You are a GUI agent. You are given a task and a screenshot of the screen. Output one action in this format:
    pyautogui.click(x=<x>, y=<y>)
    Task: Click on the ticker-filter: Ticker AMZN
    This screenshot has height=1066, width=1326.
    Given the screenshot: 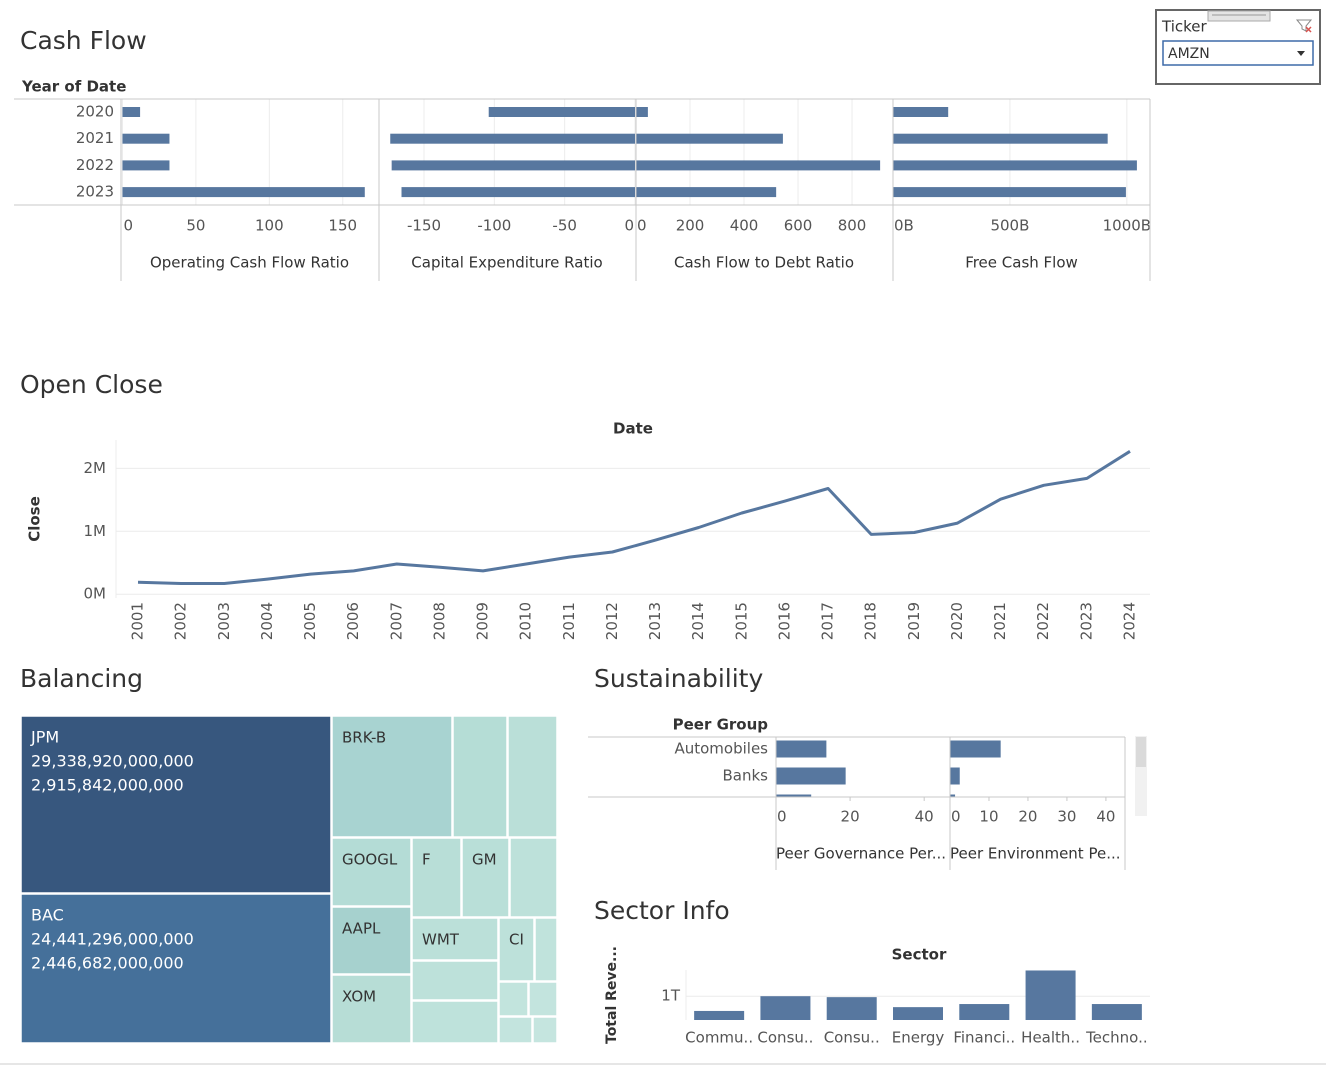 What is the action you would take?
    pyautogui.click(x=1238, y=47)
    